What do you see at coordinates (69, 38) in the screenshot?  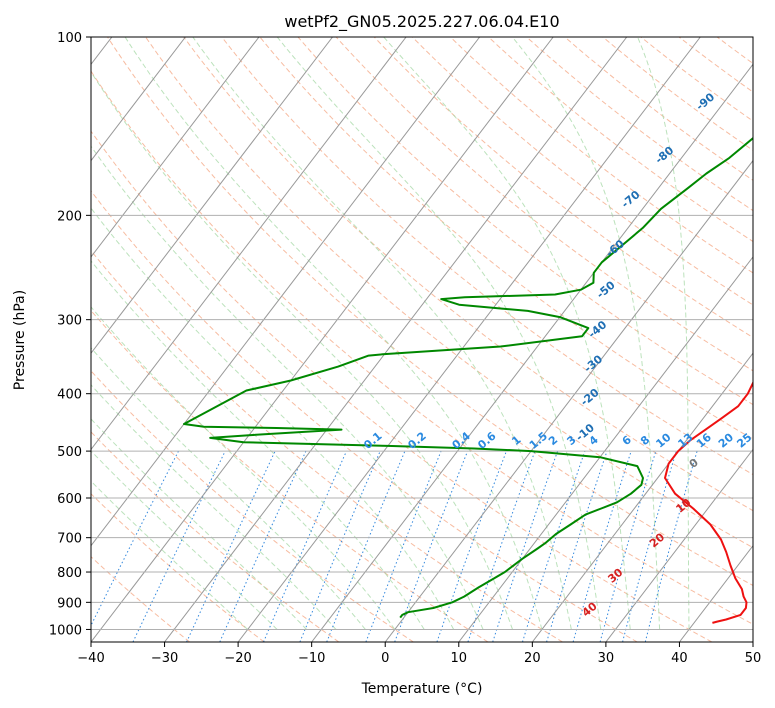 I see `y-tick-label: 100` at bounding box center [69, 38].